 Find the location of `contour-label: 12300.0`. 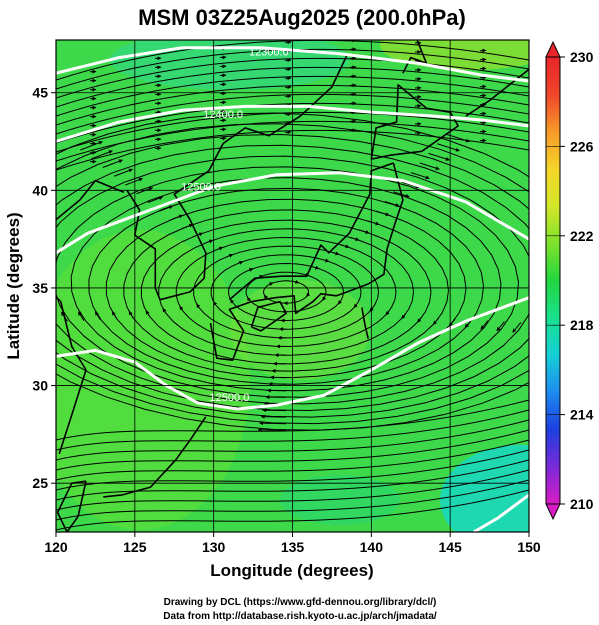

contour-label: 12300.0 is located at coordinates (269, 53).